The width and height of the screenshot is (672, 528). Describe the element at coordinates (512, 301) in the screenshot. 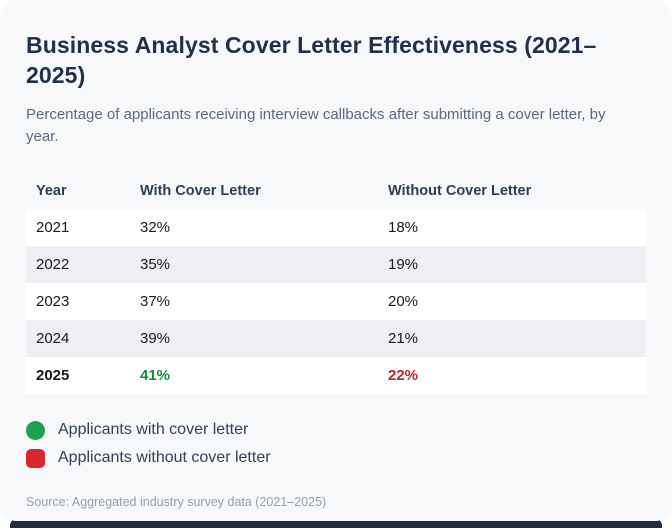

I see `without-cover-letter-cell: 20%` at that location.